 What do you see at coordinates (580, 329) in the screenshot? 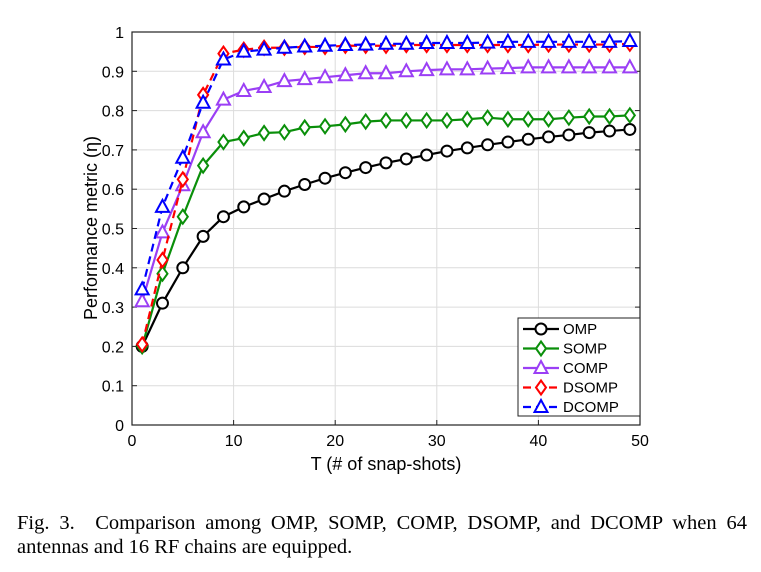
I see `legend-label-omp: OMP` at bounding box center [580, 329].